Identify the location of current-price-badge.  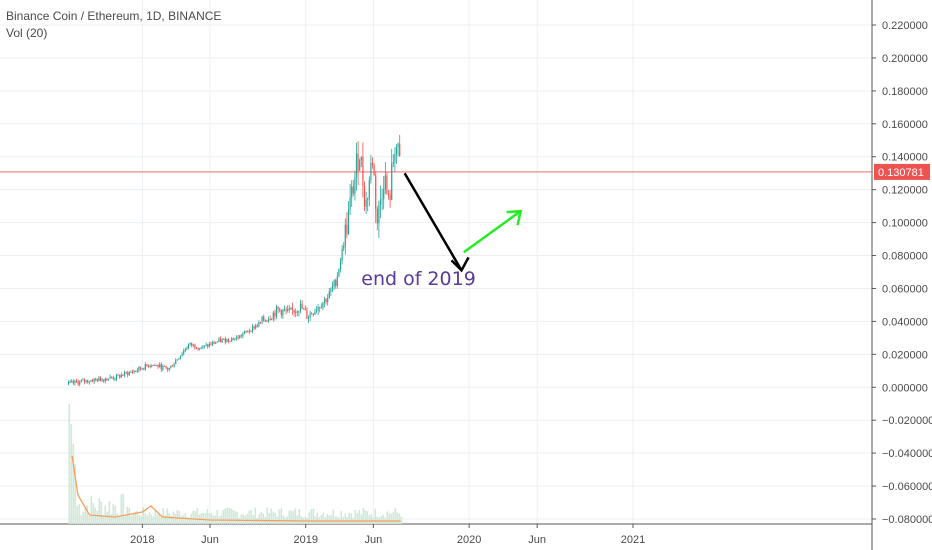
(902, 171).